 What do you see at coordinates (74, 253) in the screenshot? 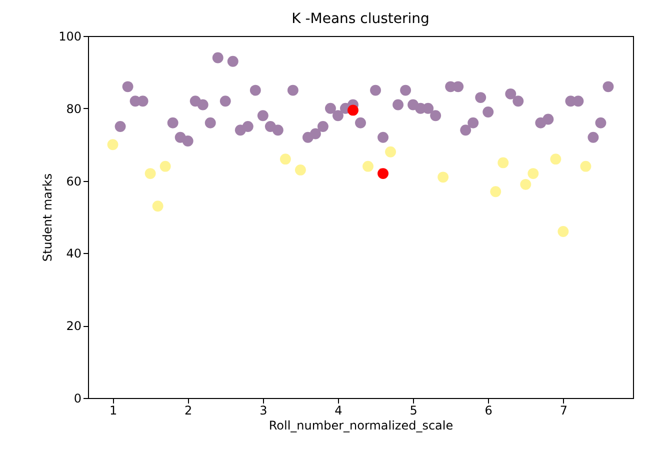
I see `y-tick-label: 40` at bounding box center [74, 253].